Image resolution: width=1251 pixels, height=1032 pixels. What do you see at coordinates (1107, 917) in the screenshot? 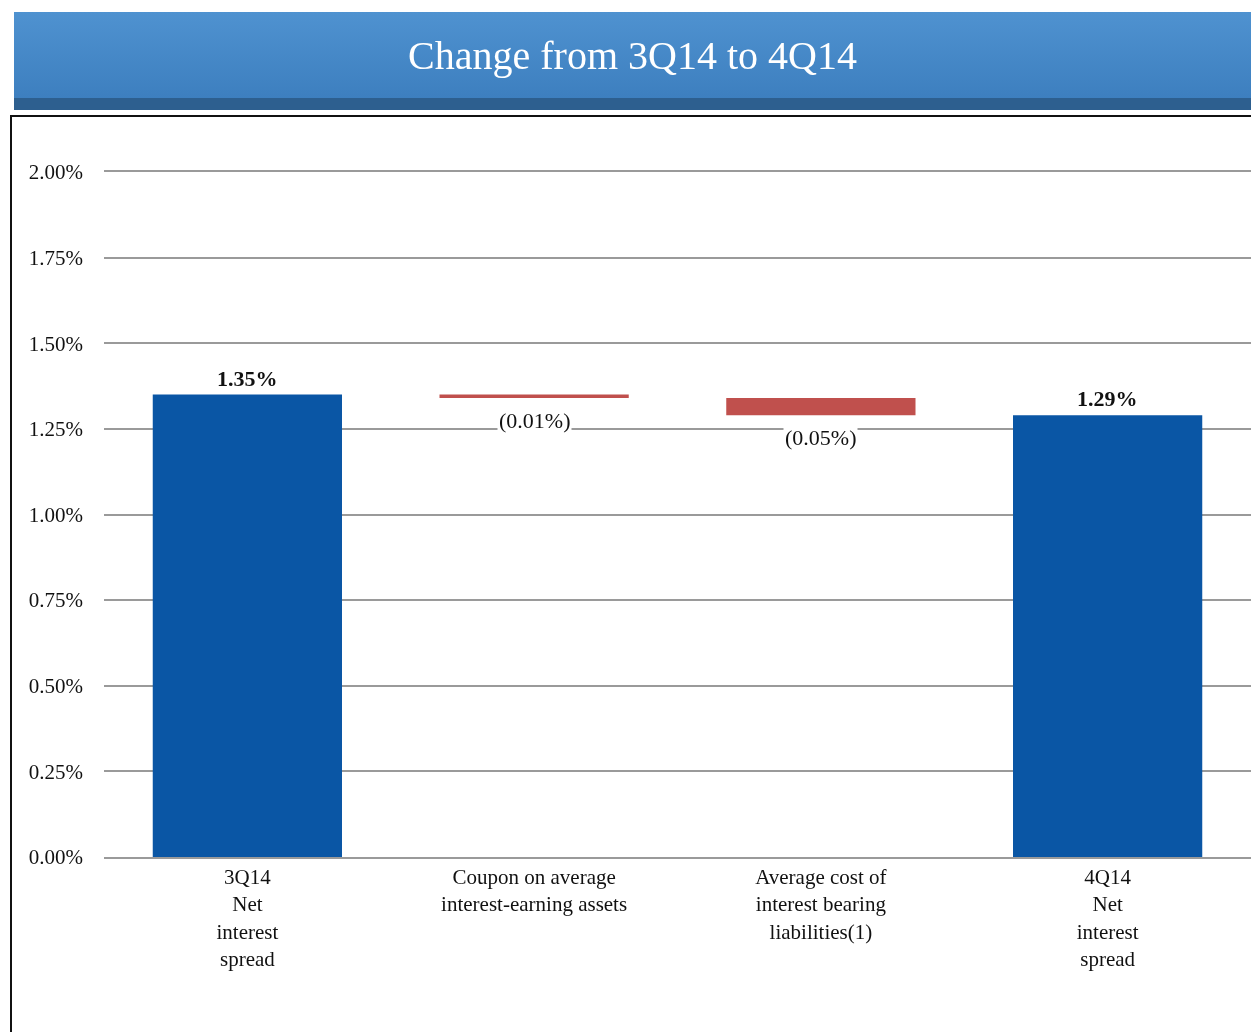
I see `x-tick-label: 4Q14 Net interest spread` at bounding box center [1107, 917].